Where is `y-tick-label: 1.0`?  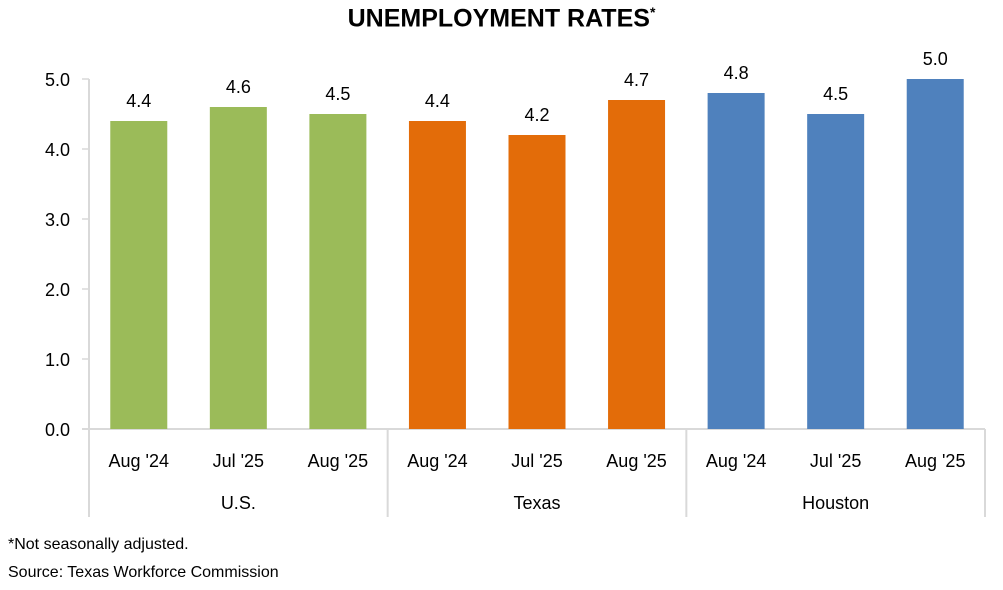 y-tick-label: 1.0 is located at coordinates (57, 360).